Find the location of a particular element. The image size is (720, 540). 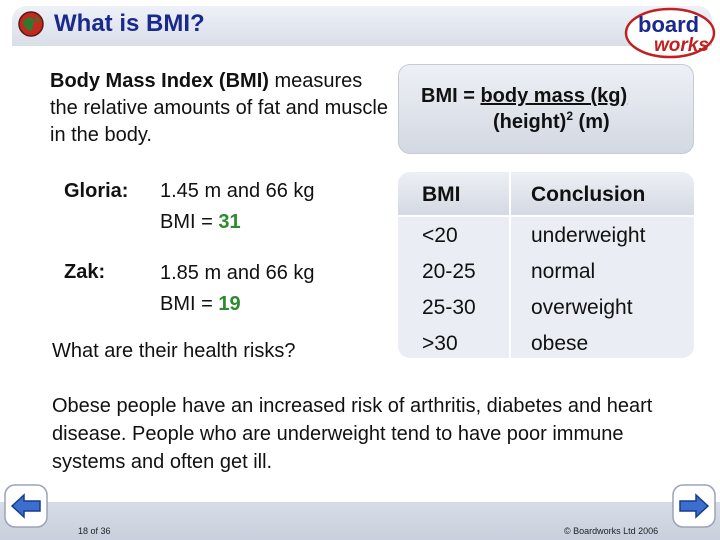

formula-exponent: 2 is located at coordinates (569, 116).